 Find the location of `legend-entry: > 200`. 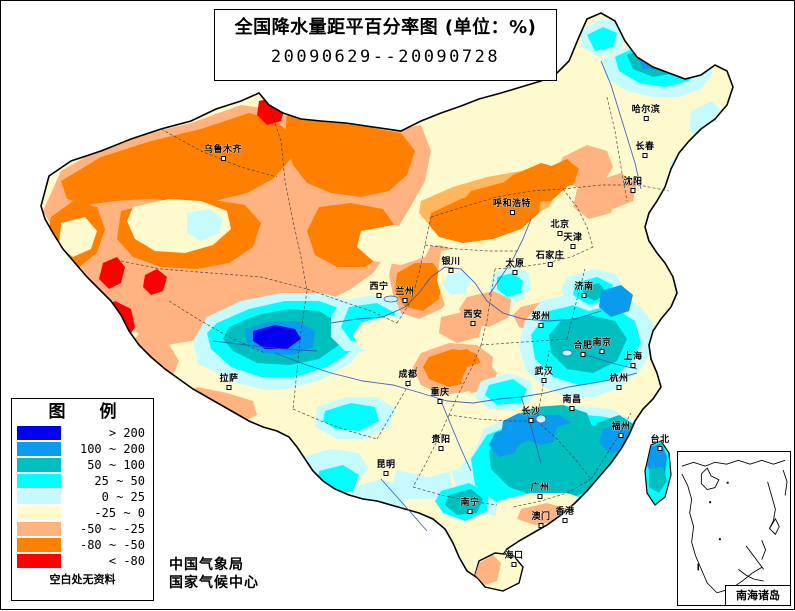

legend-entry: > 200 is located at coordinates (82, 433).